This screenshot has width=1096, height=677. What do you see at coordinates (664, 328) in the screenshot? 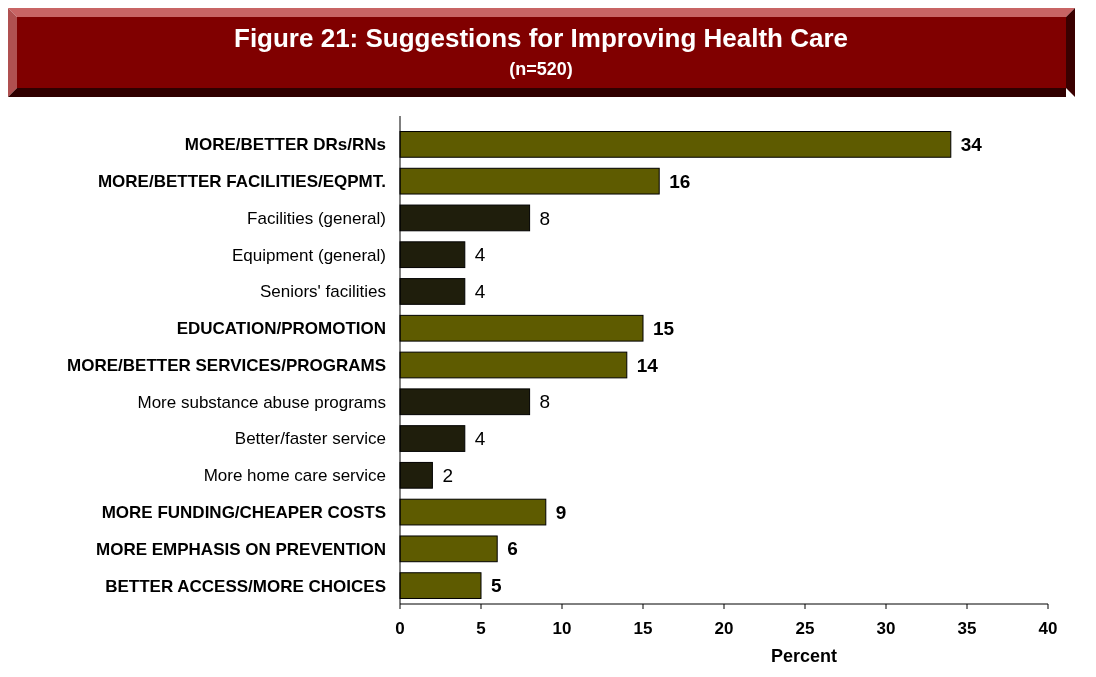
I see `data-label: 15` at bounding box center [664, 328].